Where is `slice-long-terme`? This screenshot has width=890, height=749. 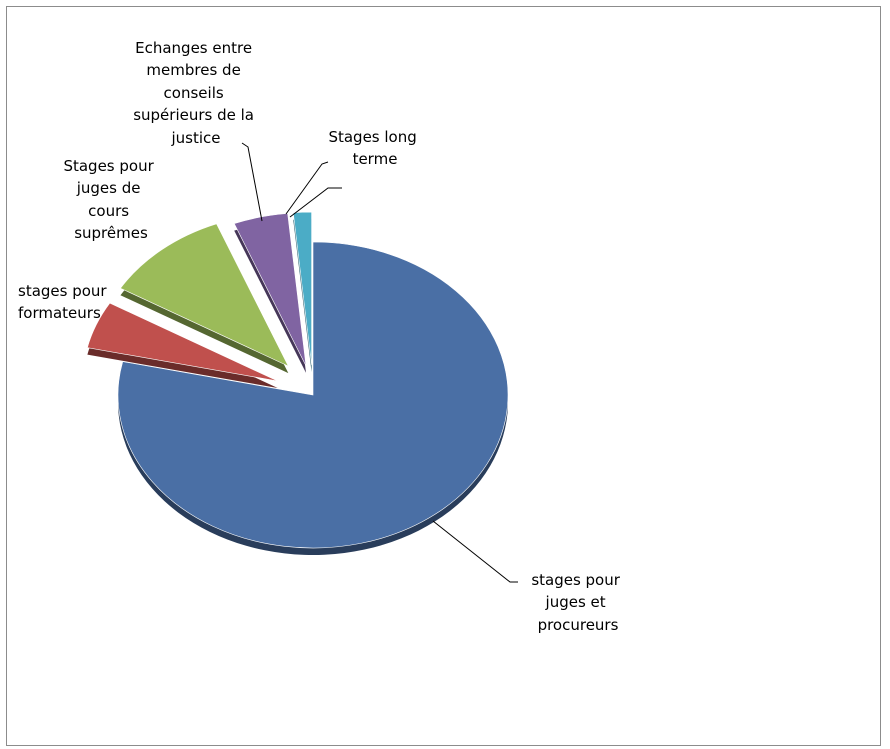 slice-long-terme is located at coordinates (302, 288).